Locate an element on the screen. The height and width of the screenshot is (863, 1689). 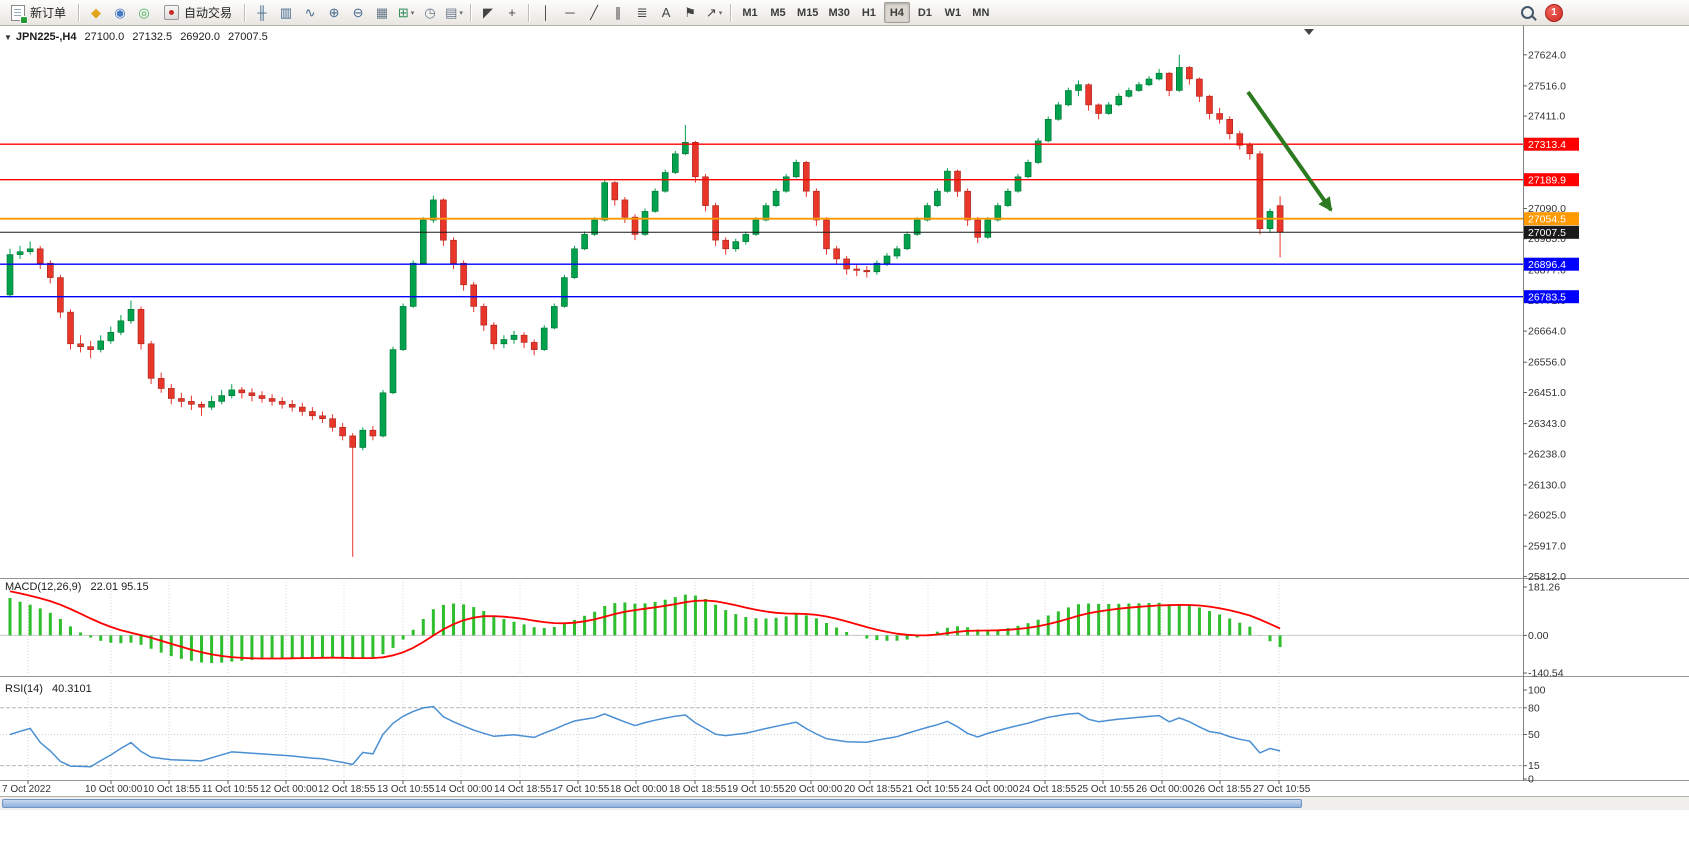
support-icon-button: ◉ is located at coordinates (120, 12).